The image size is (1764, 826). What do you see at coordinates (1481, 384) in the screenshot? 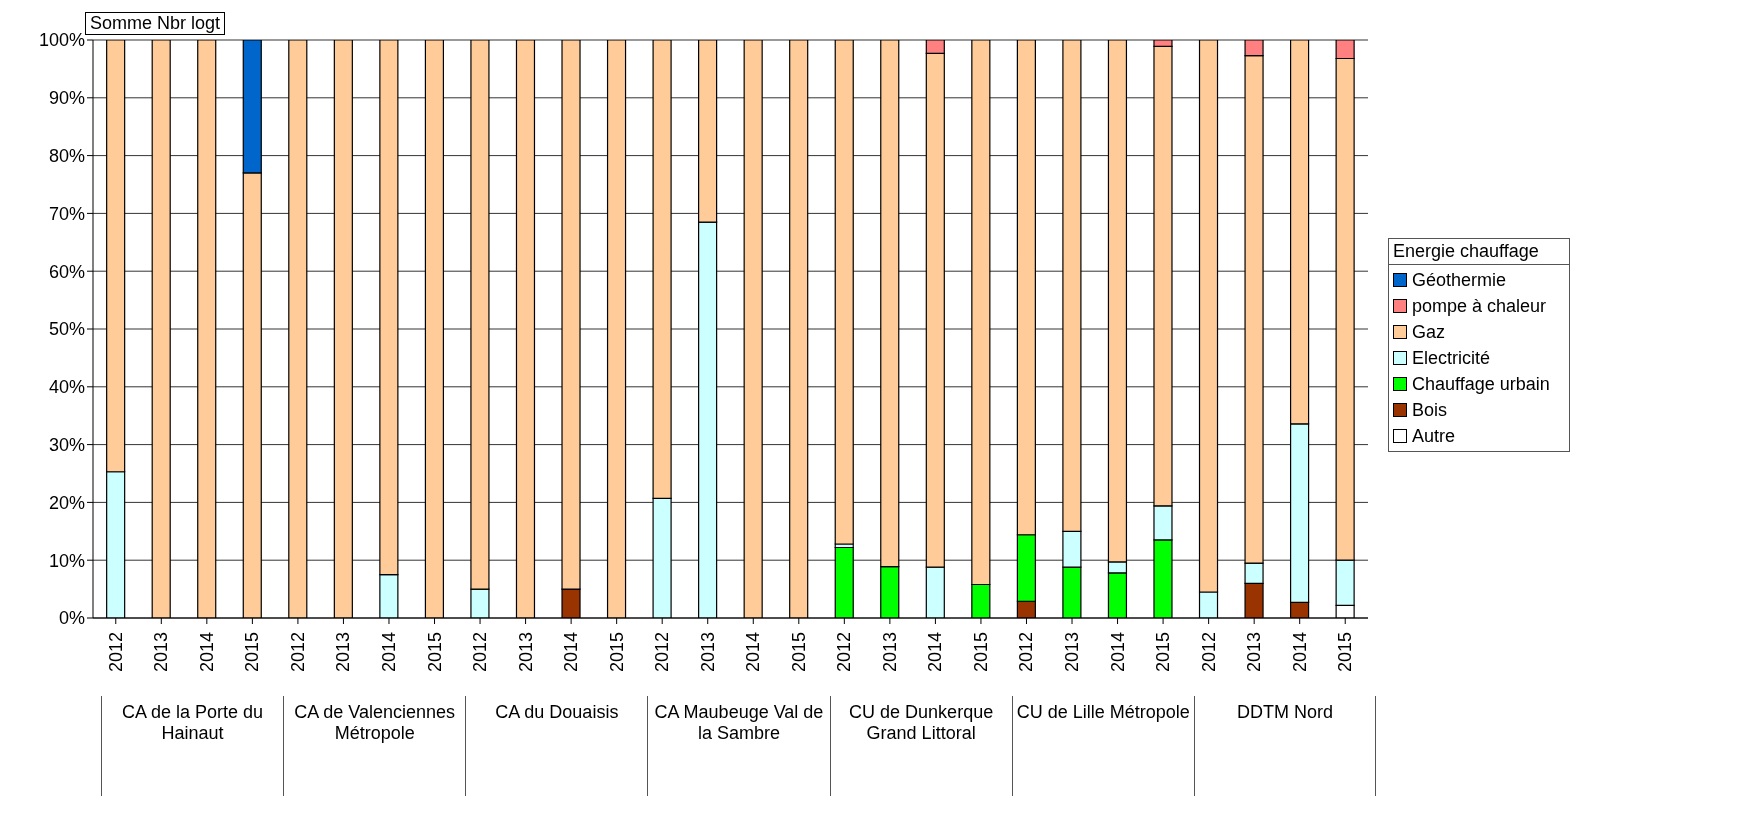
I see `legend-label: Chauffage urbain` at bounding box center [1481, 384].